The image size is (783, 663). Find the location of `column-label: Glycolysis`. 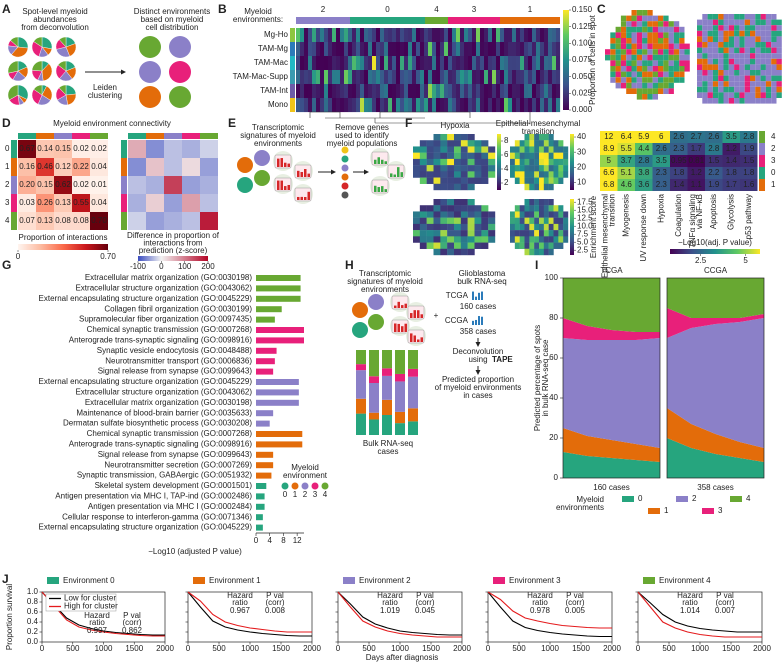

column-label: Glycolysis is located at coordinates (730, 212).